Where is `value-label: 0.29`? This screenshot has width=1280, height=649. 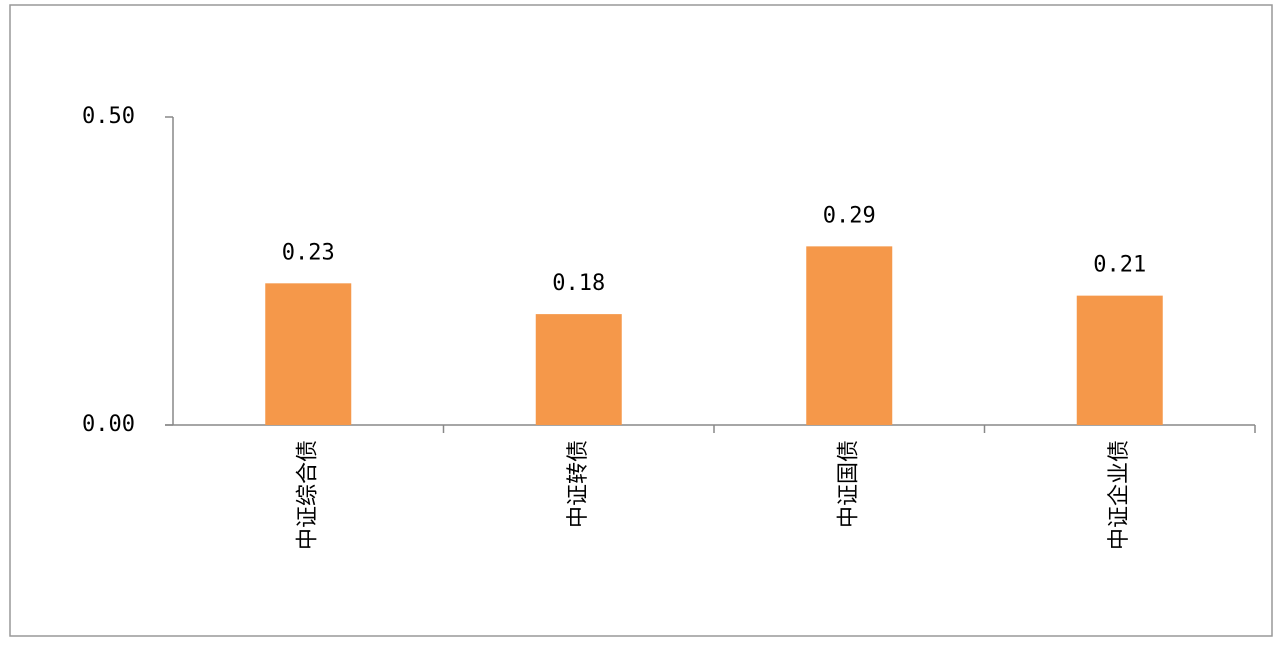 value-label: 0.29 is located at coordinates (849, 215).